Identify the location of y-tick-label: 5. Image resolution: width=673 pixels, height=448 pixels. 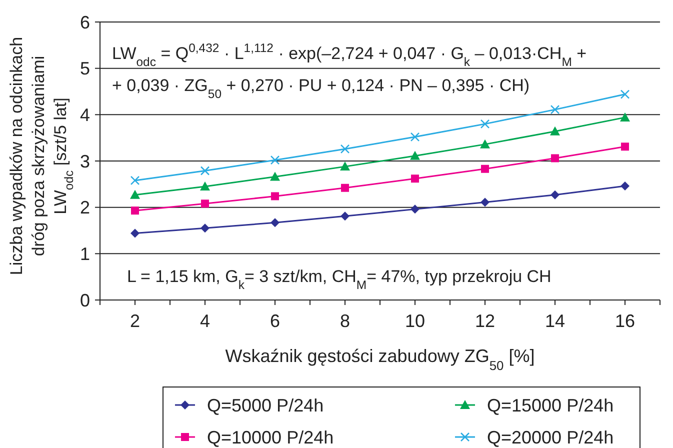
(85, 68).